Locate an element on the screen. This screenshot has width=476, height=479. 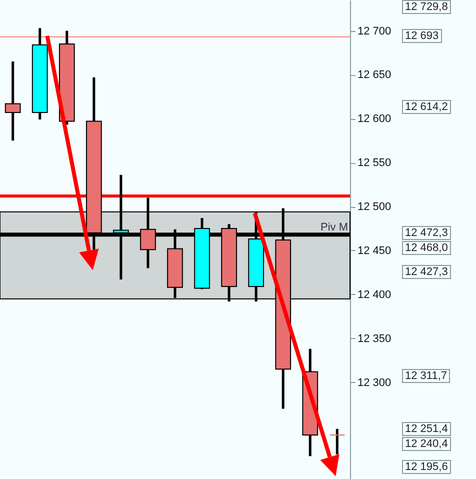
y-tick-label: 12 500 is located at coordinates (375, 207).